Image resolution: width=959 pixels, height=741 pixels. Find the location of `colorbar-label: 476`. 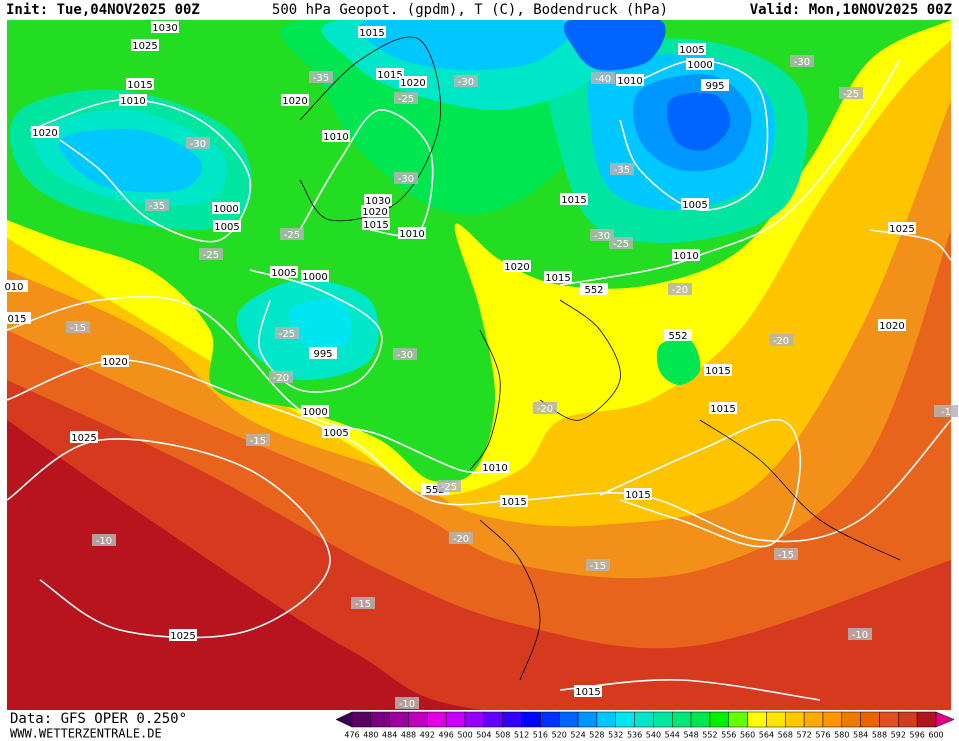

colorbar-label: 476 is located at coordinates (351, 735).